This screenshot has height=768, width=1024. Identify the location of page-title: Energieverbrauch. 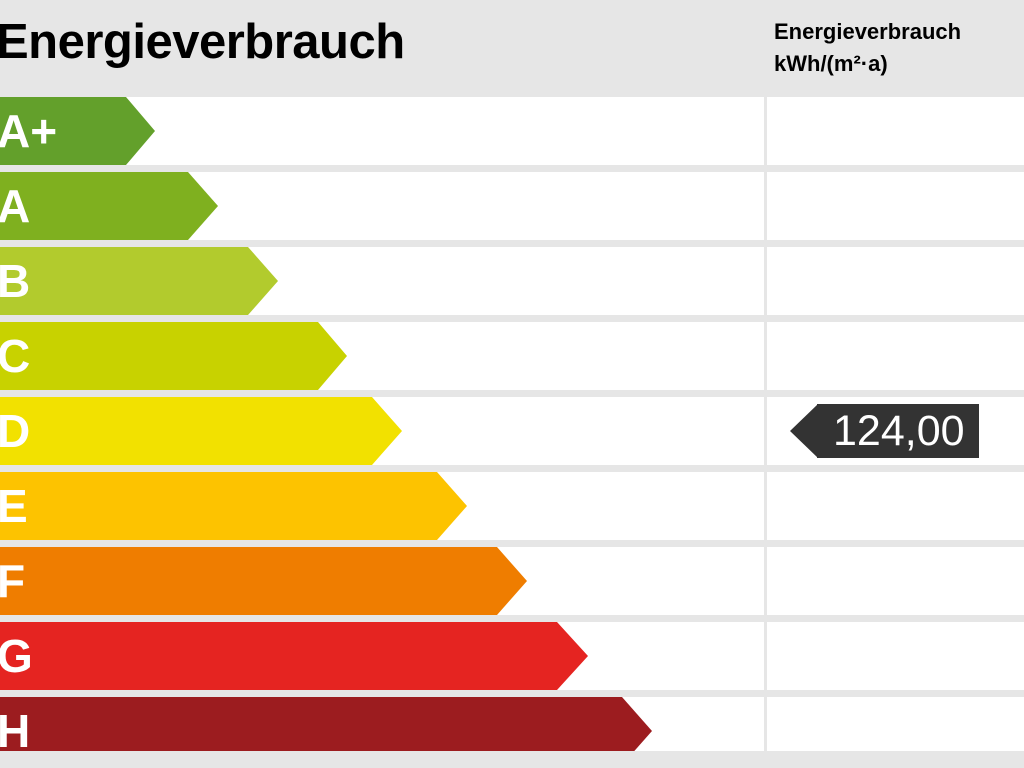
(202, 42).